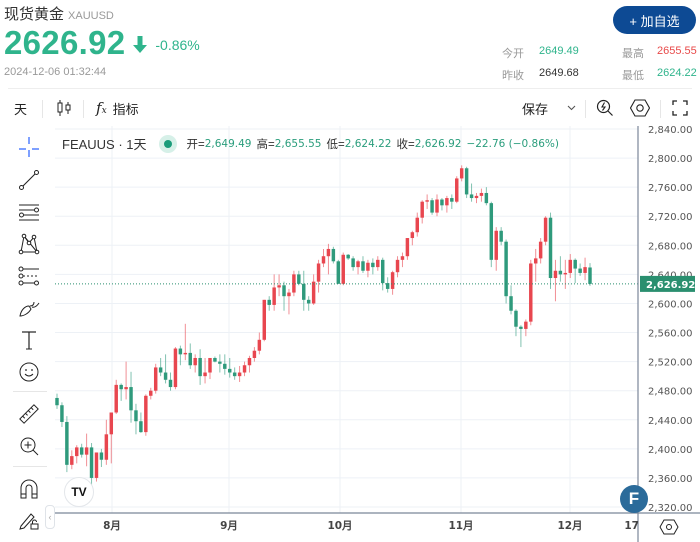 The height and width of the screenshot is (542, 700). What do you see at coordinates (335, 144) in the screenshot?
I see `legend-low-label: 低=` at bounding box center [335, 144].